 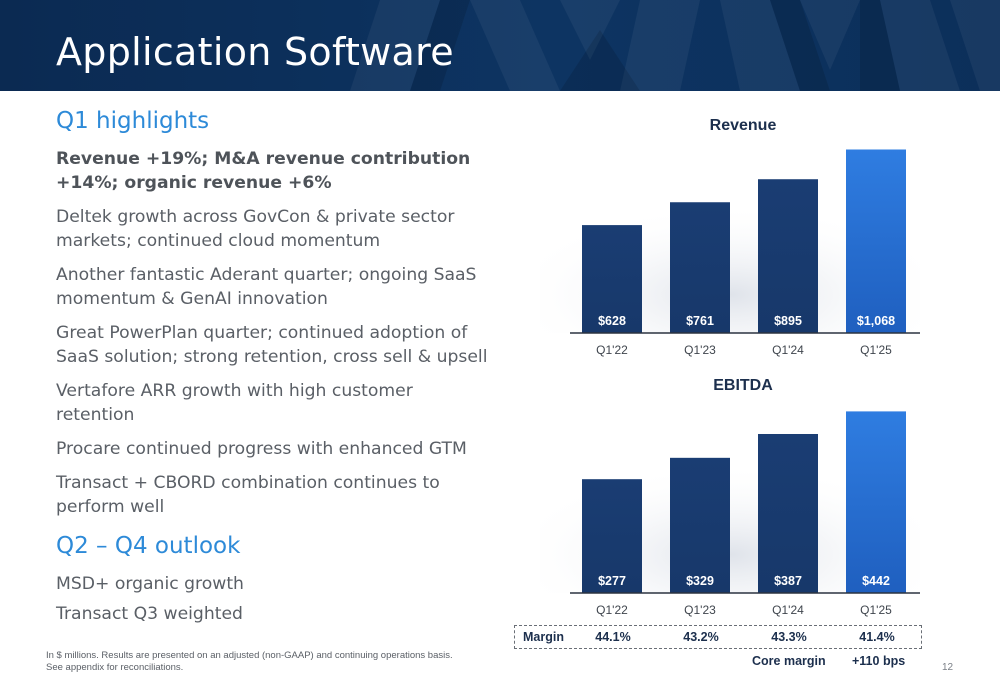 What do you see at coordinates (788, 581) in the screenshot?
I see `data-label: $387` at bounding box center [788, 581].